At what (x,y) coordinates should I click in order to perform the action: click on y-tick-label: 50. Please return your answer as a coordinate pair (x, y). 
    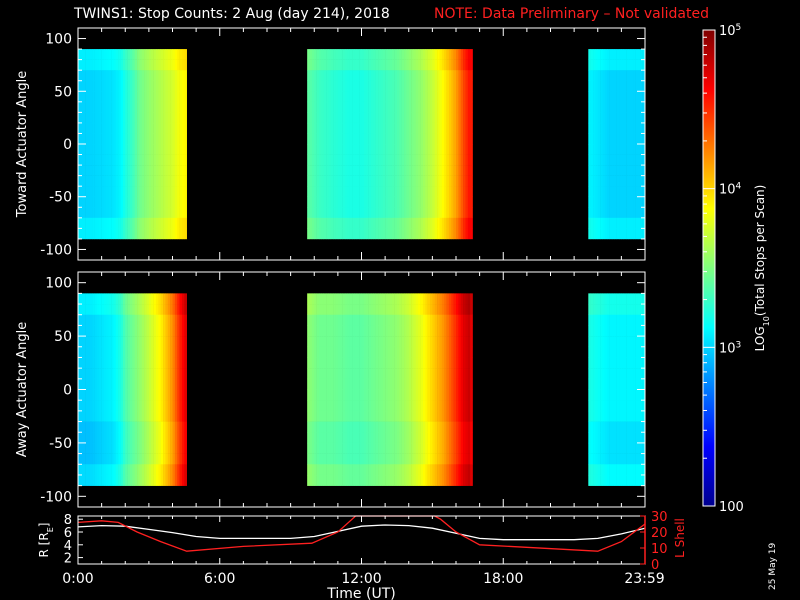
    Looking at the image, I should click on (63, 92).